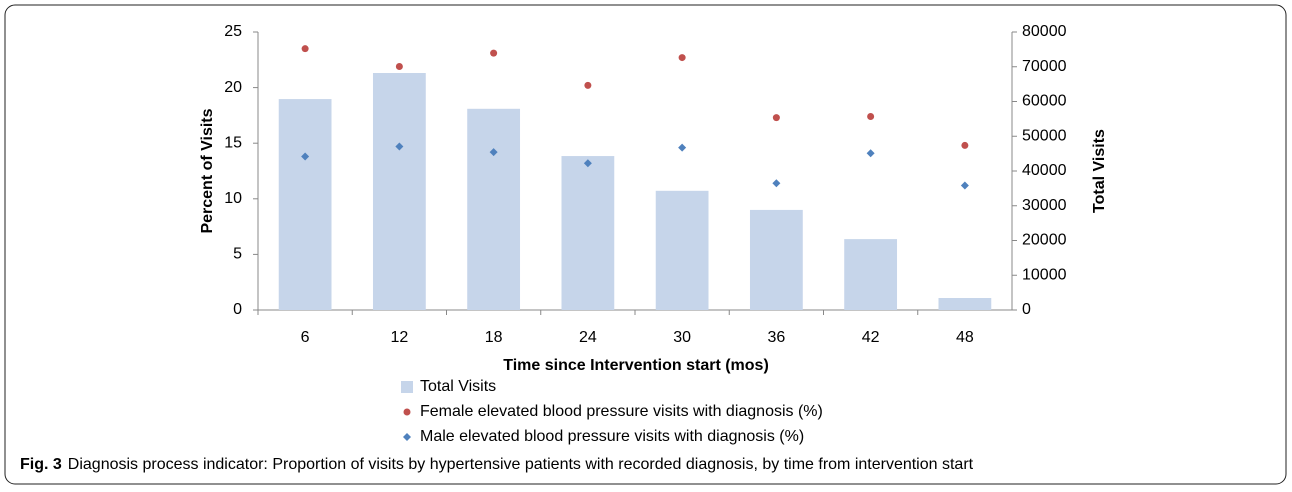 This screenshot has height=492, width=1292. I want to click on x-tick-label: 6, so click(305, 337).